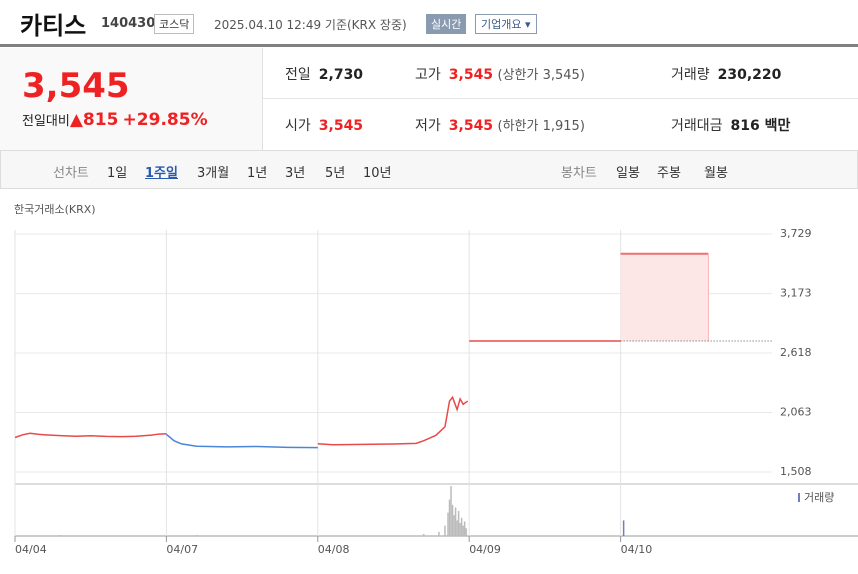  I want to click on change: 전일대비▲815 +29.85%, so click(115, 120).